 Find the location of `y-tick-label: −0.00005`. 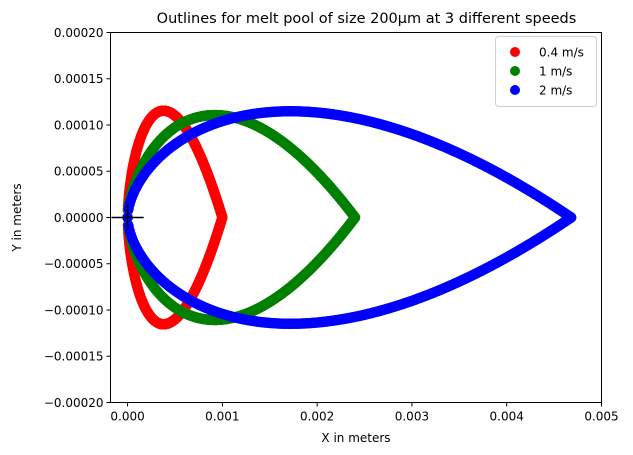

y-tick-label: −0.00005 is located at coordinates (74, 264).